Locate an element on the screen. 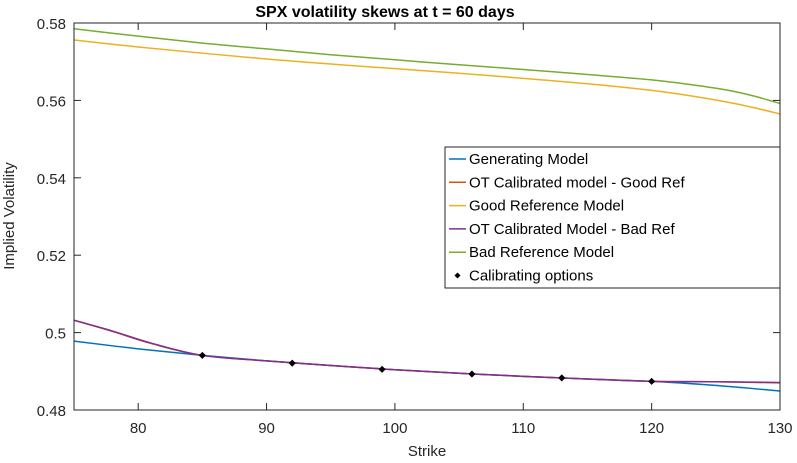 The image size is (797, 463). legend-label: Calibrating options is located at coordinates (531, 276).